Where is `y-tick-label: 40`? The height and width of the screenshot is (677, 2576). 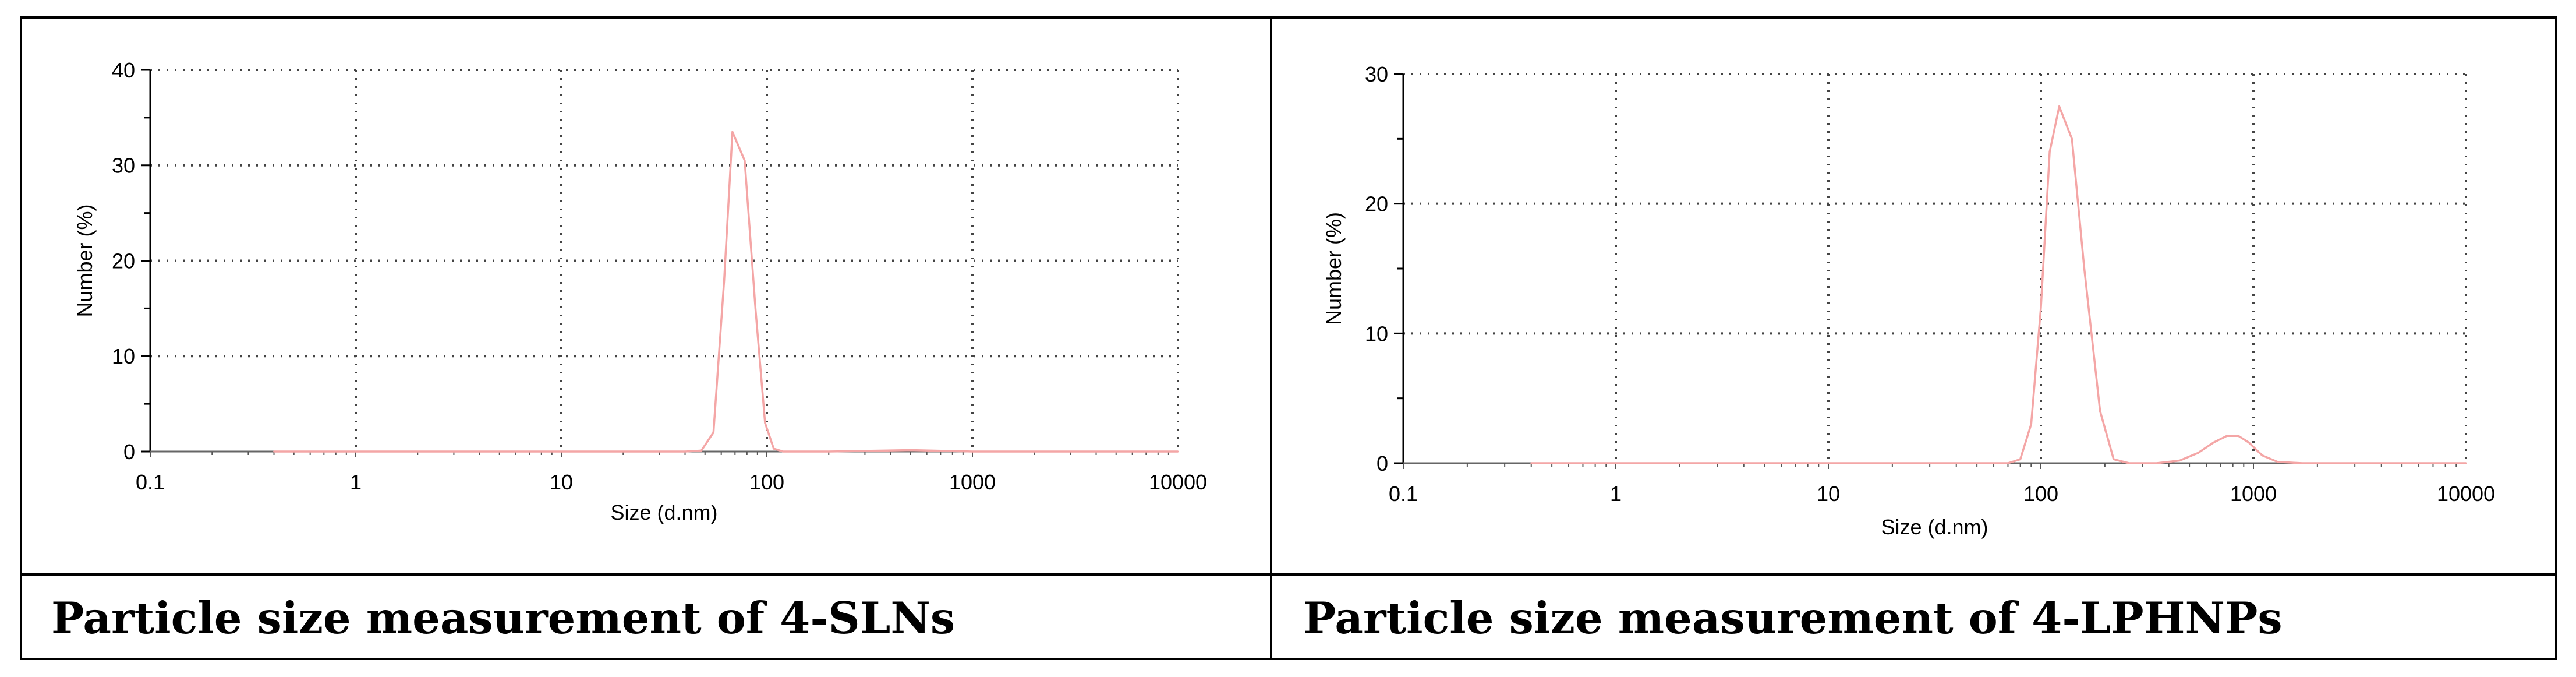 y-tick-label: 40 is located at coordinates (123, 70).